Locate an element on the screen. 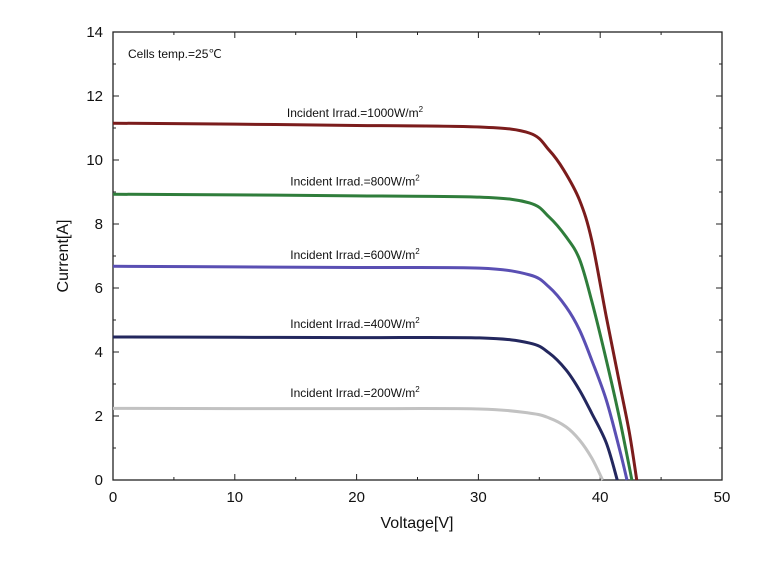  y-tick-label: 0 is located at coordinates (99, 480).